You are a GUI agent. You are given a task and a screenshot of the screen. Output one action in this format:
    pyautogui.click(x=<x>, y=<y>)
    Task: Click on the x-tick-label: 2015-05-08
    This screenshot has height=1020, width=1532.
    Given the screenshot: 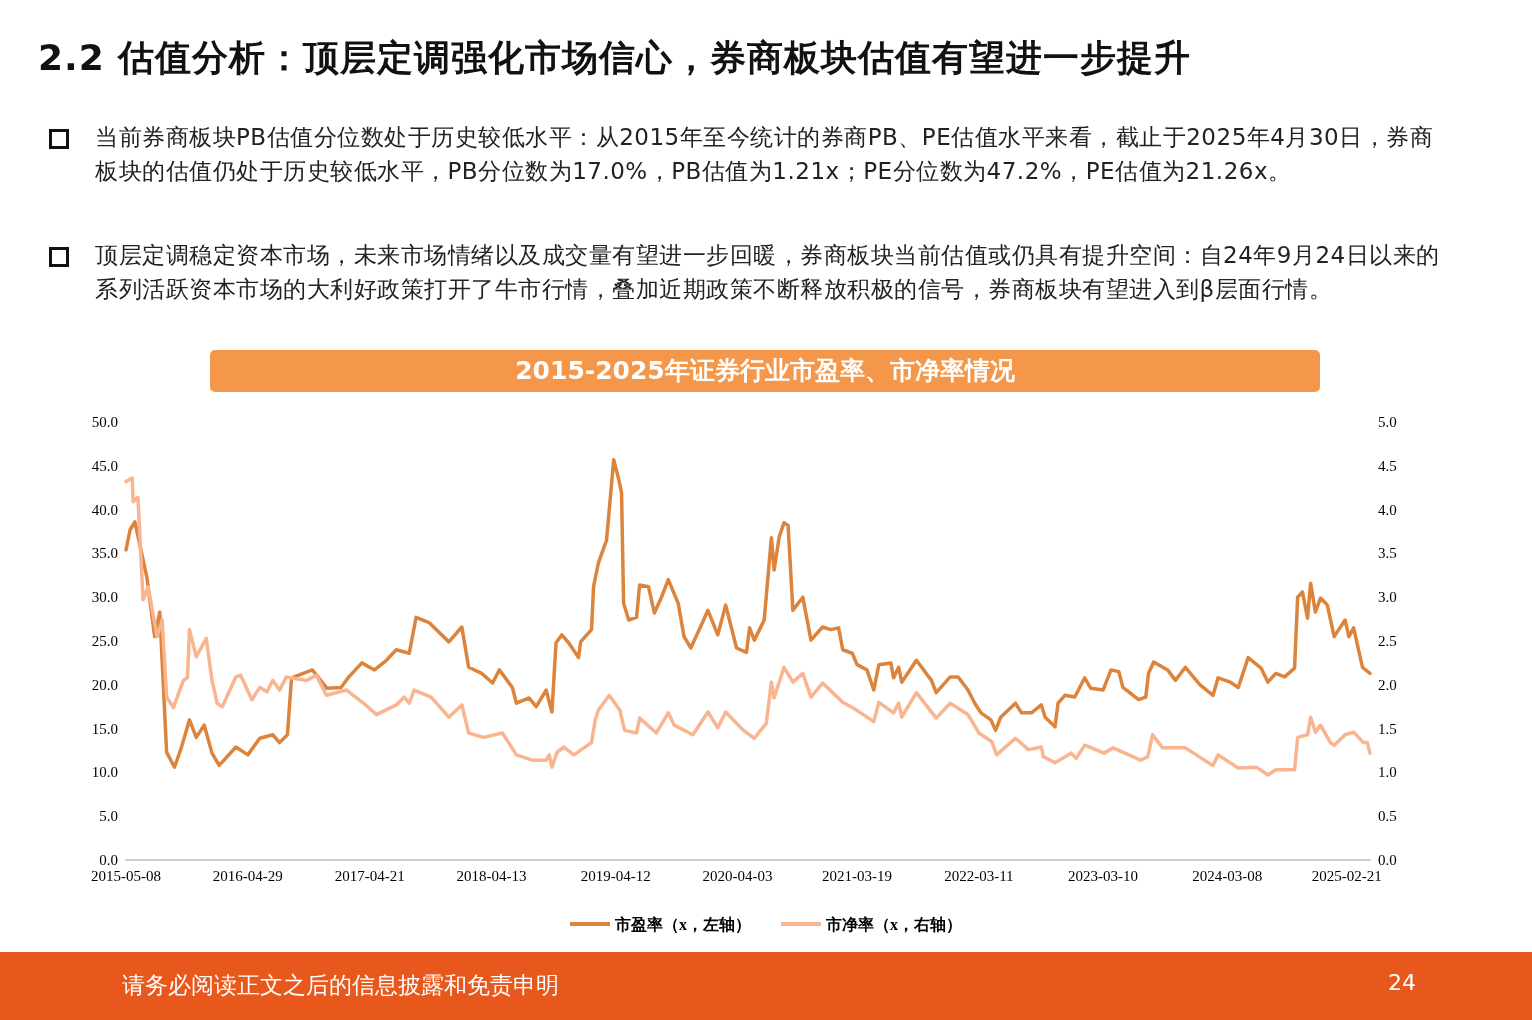 What is the action you would take?
    pyautogui.click(x=126, y=875)
    